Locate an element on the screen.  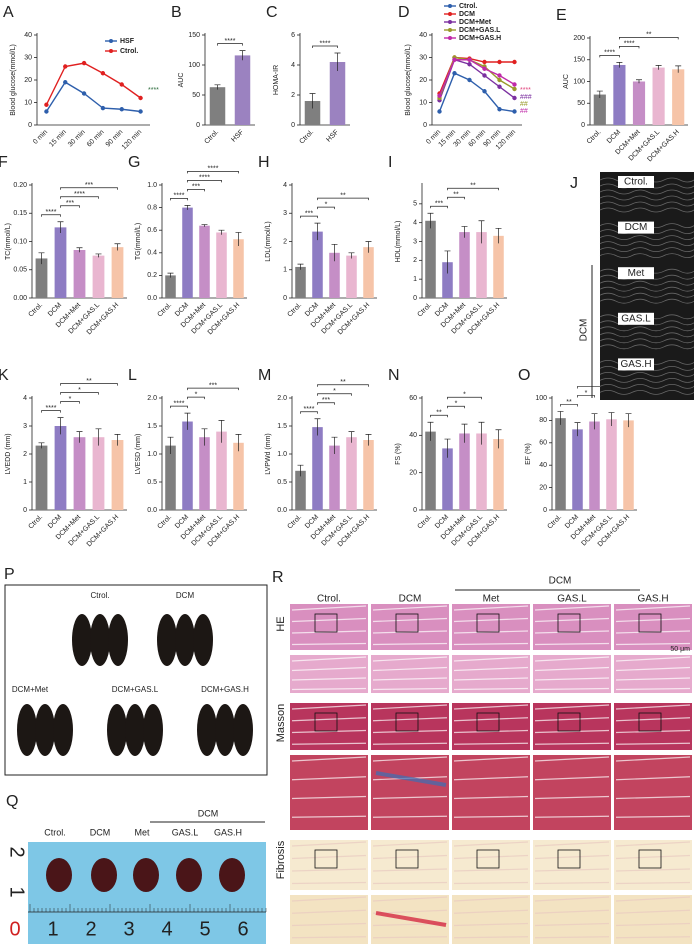
y-tick-label: 0.6 is located at coordinates (152, 230).